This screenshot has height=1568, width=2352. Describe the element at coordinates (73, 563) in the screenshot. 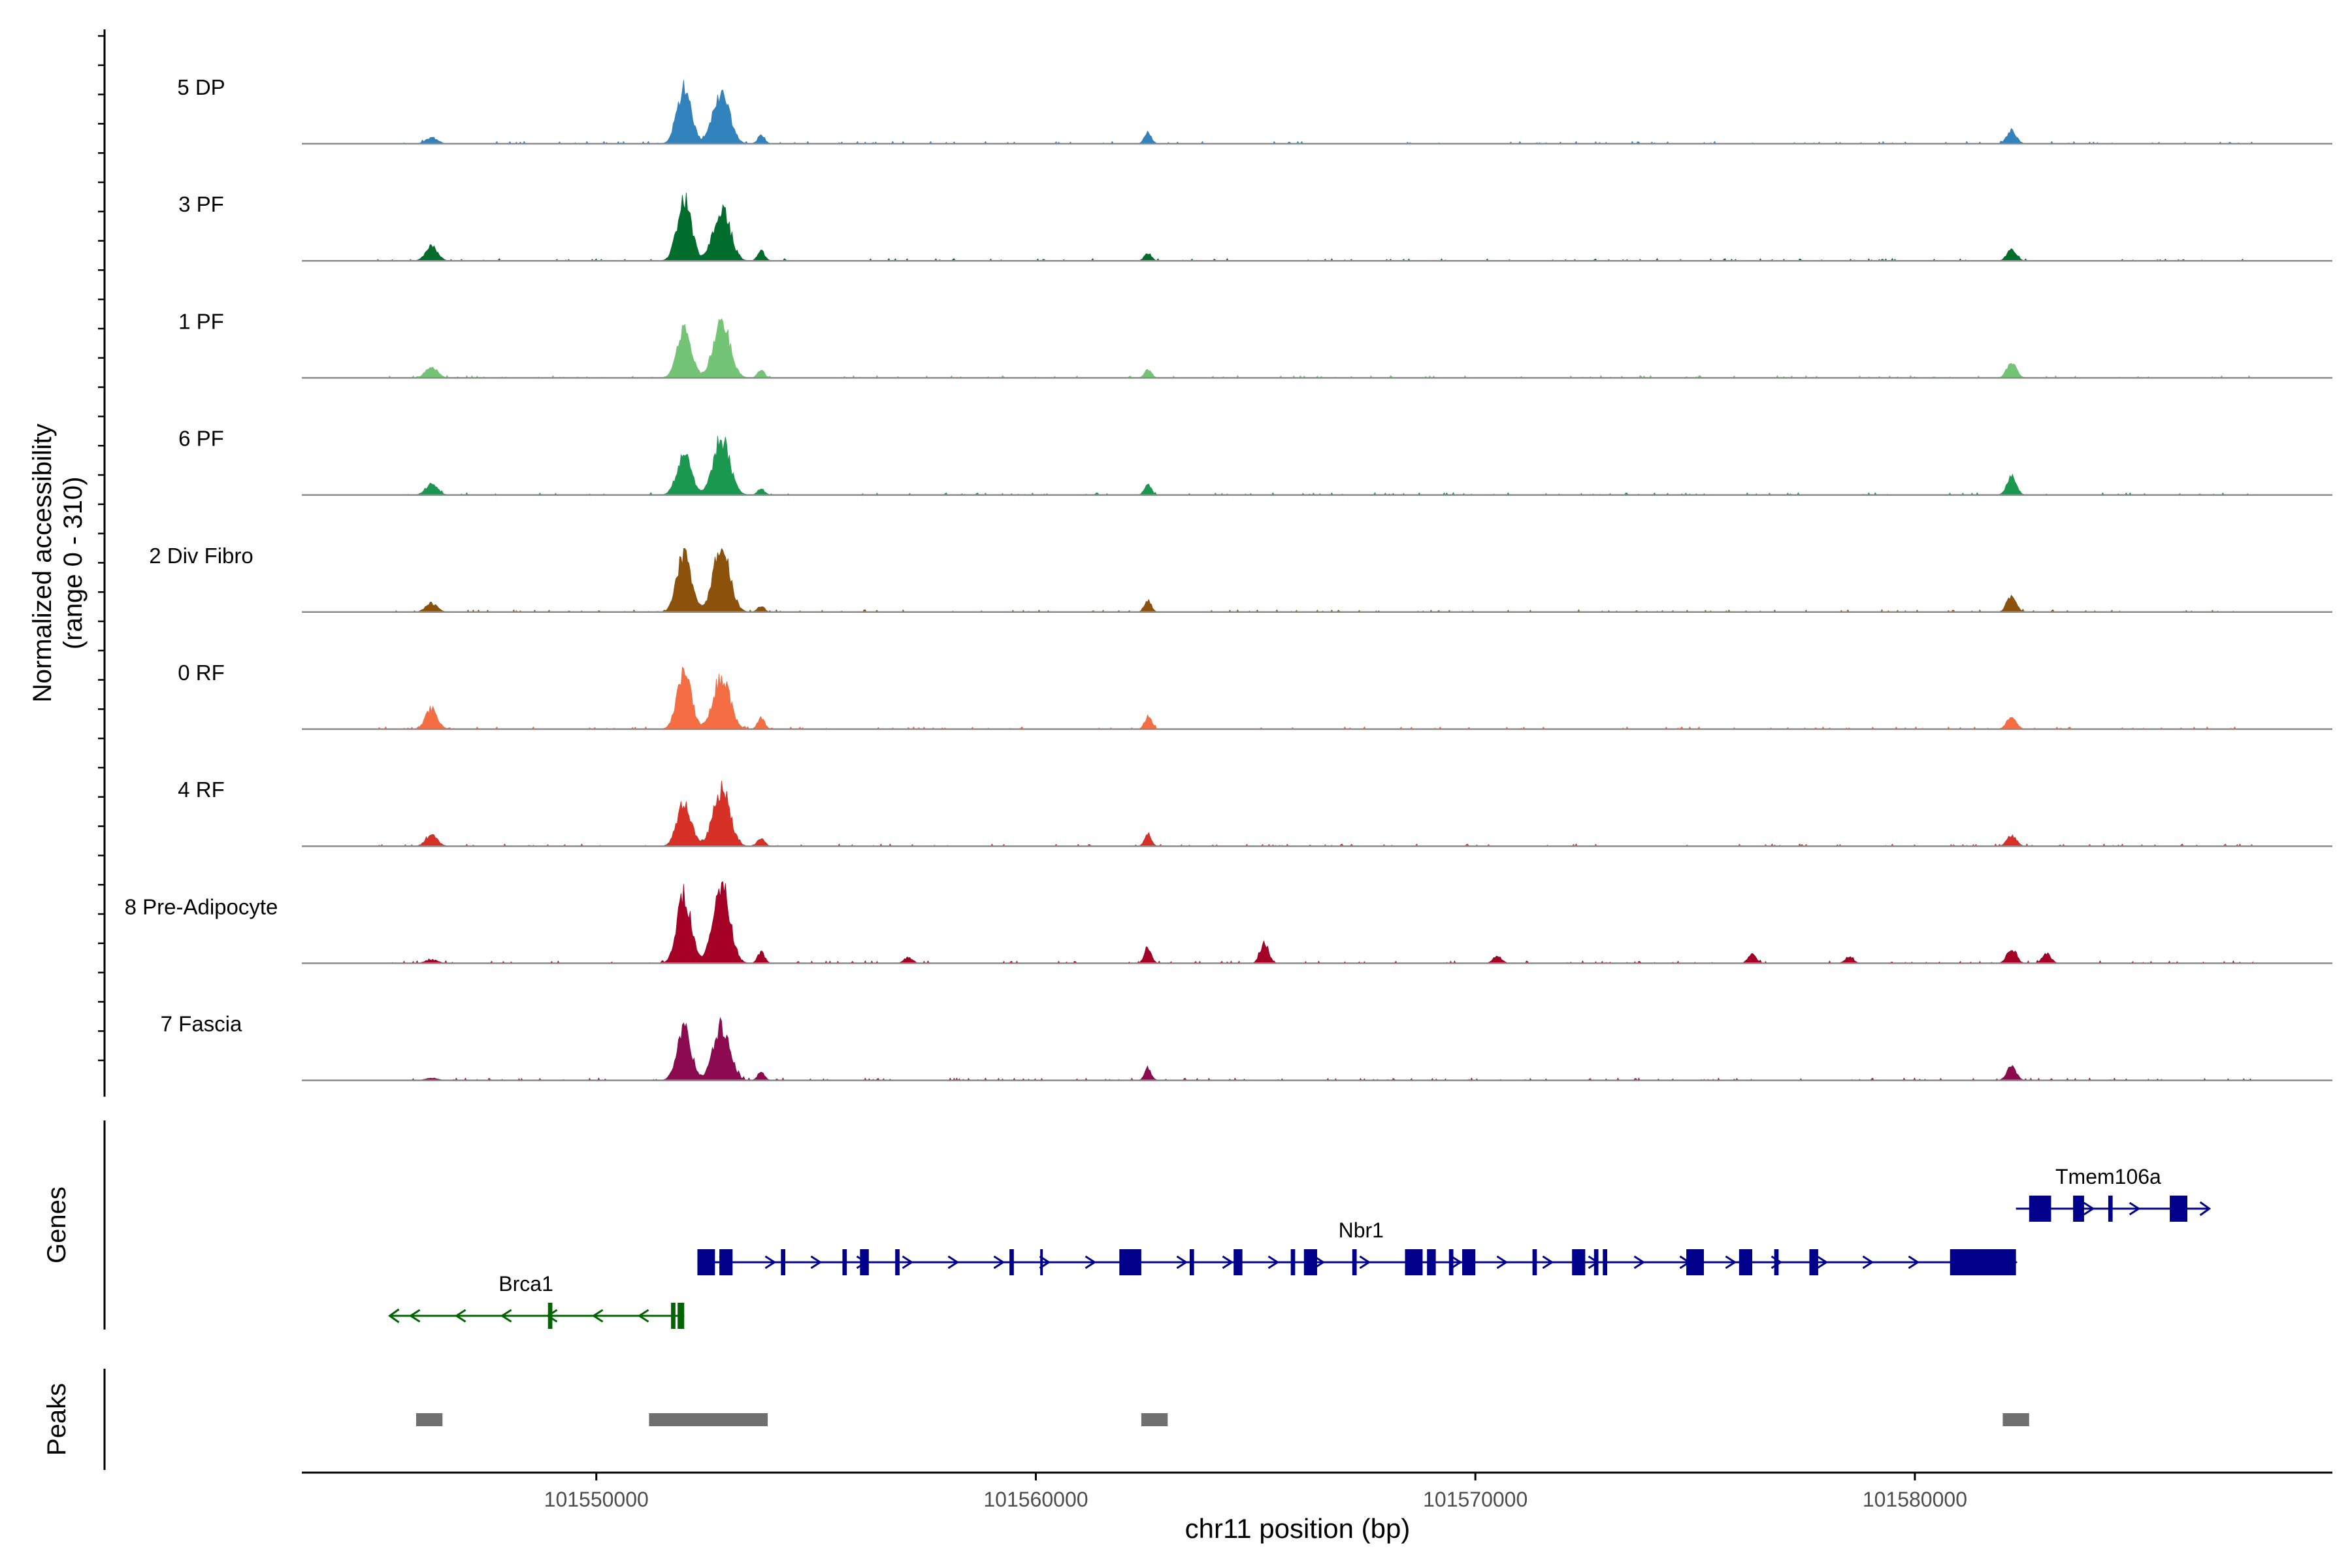

I see `y-axis-range-label: (range 0 - 310)` at that location.